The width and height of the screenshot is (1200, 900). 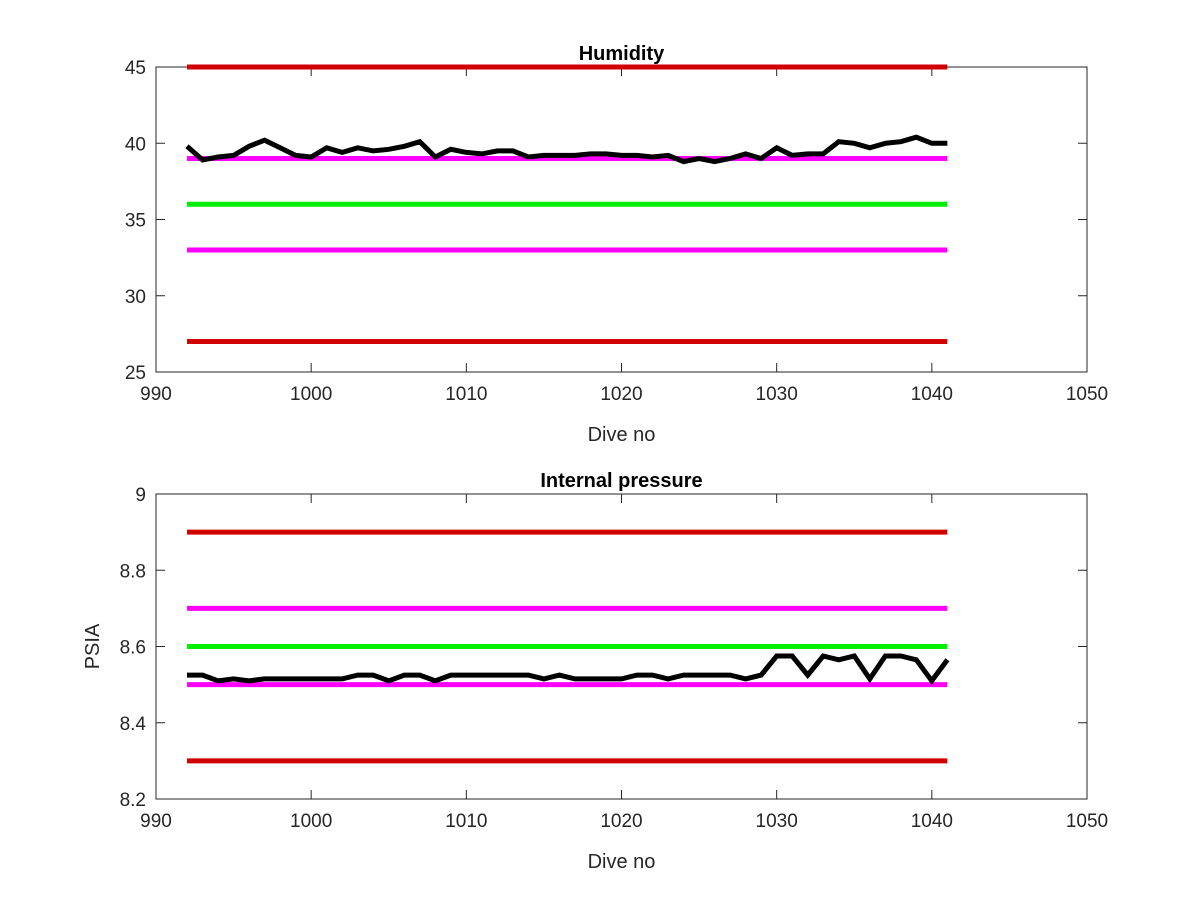 What do you see at coordinates (622, 54) in the screenshot?
I see `chart-title: Humidity` at bounding box center [622, 54].